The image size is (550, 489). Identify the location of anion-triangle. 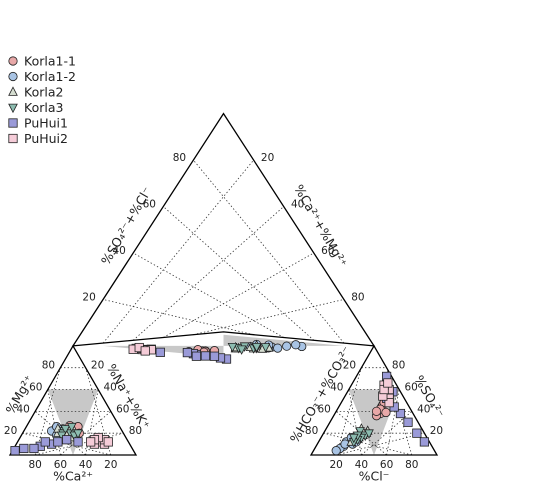
(374, 400).